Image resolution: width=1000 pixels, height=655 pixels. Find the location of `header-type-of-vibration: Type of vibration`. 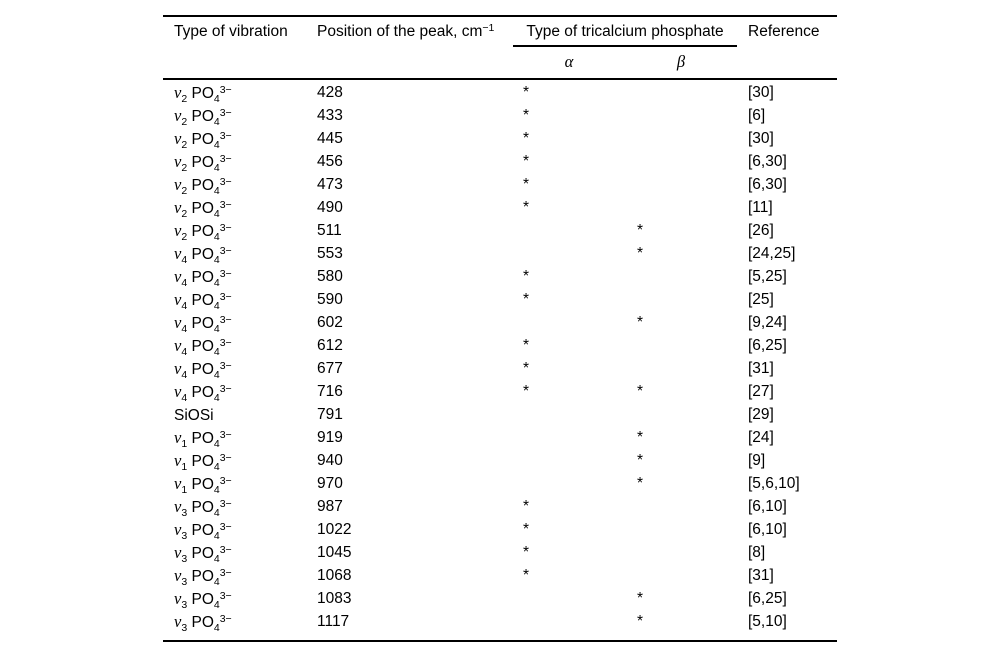

header-type-of-vibration: Type of vibration is located at coordinates (231, 31).